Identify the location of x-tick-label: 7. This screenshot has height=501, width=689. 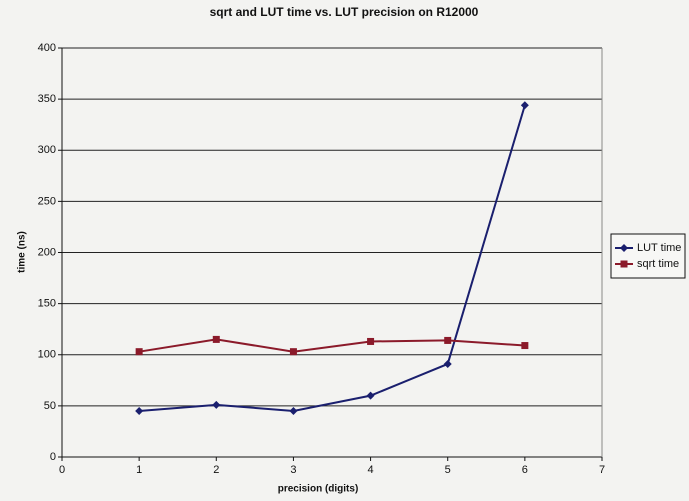
(602, 470).